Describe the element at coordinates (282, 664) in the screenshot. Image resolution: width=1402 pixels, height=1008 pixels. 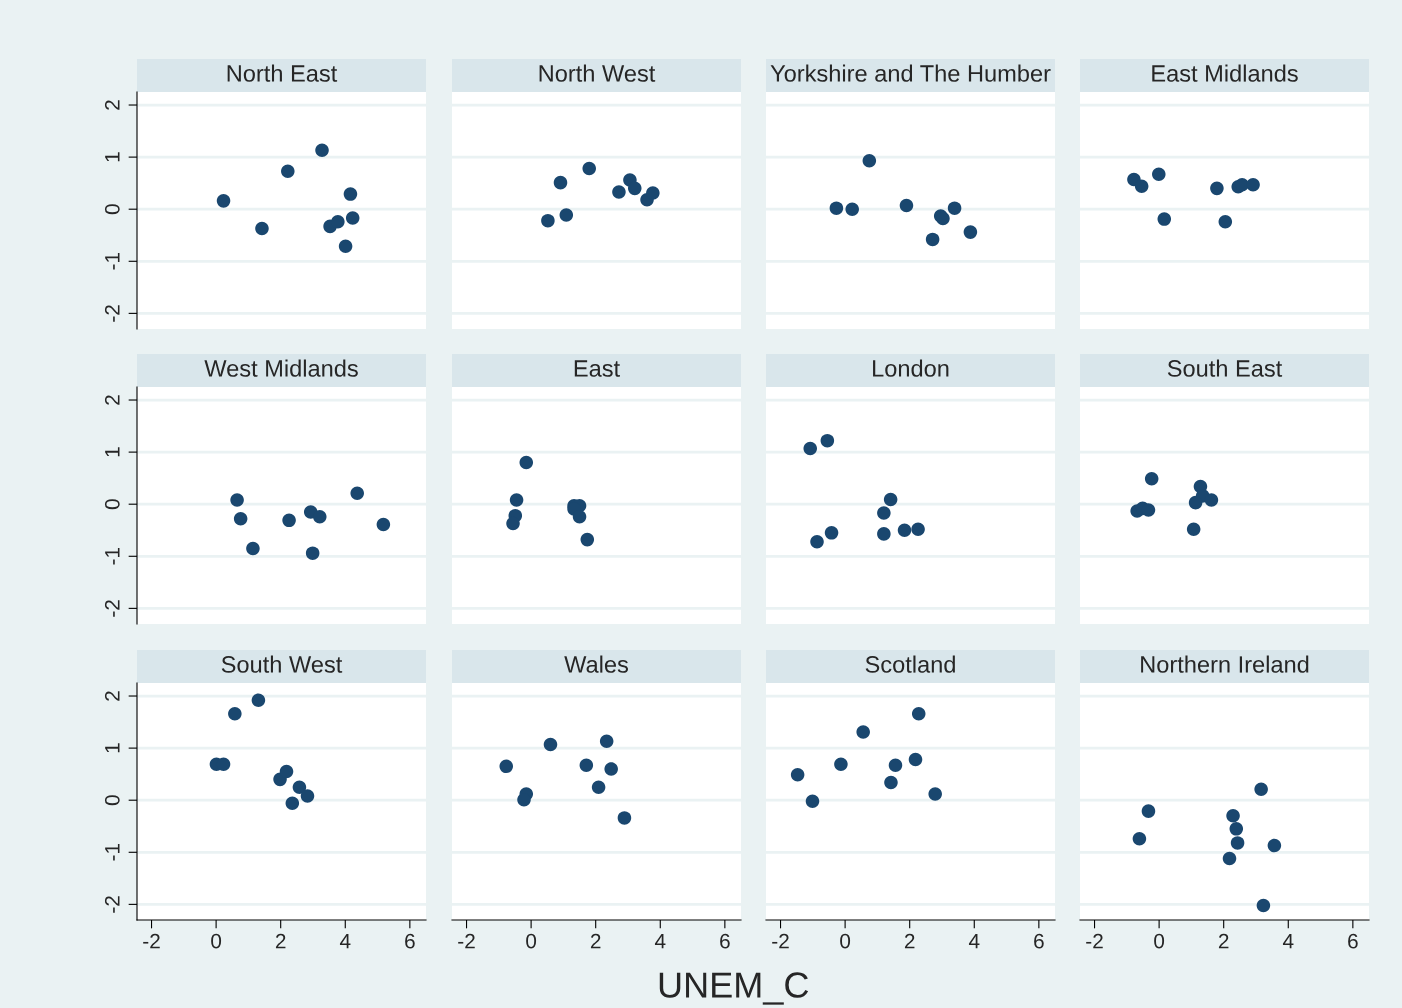
I see `chart-title: South West` at that location.